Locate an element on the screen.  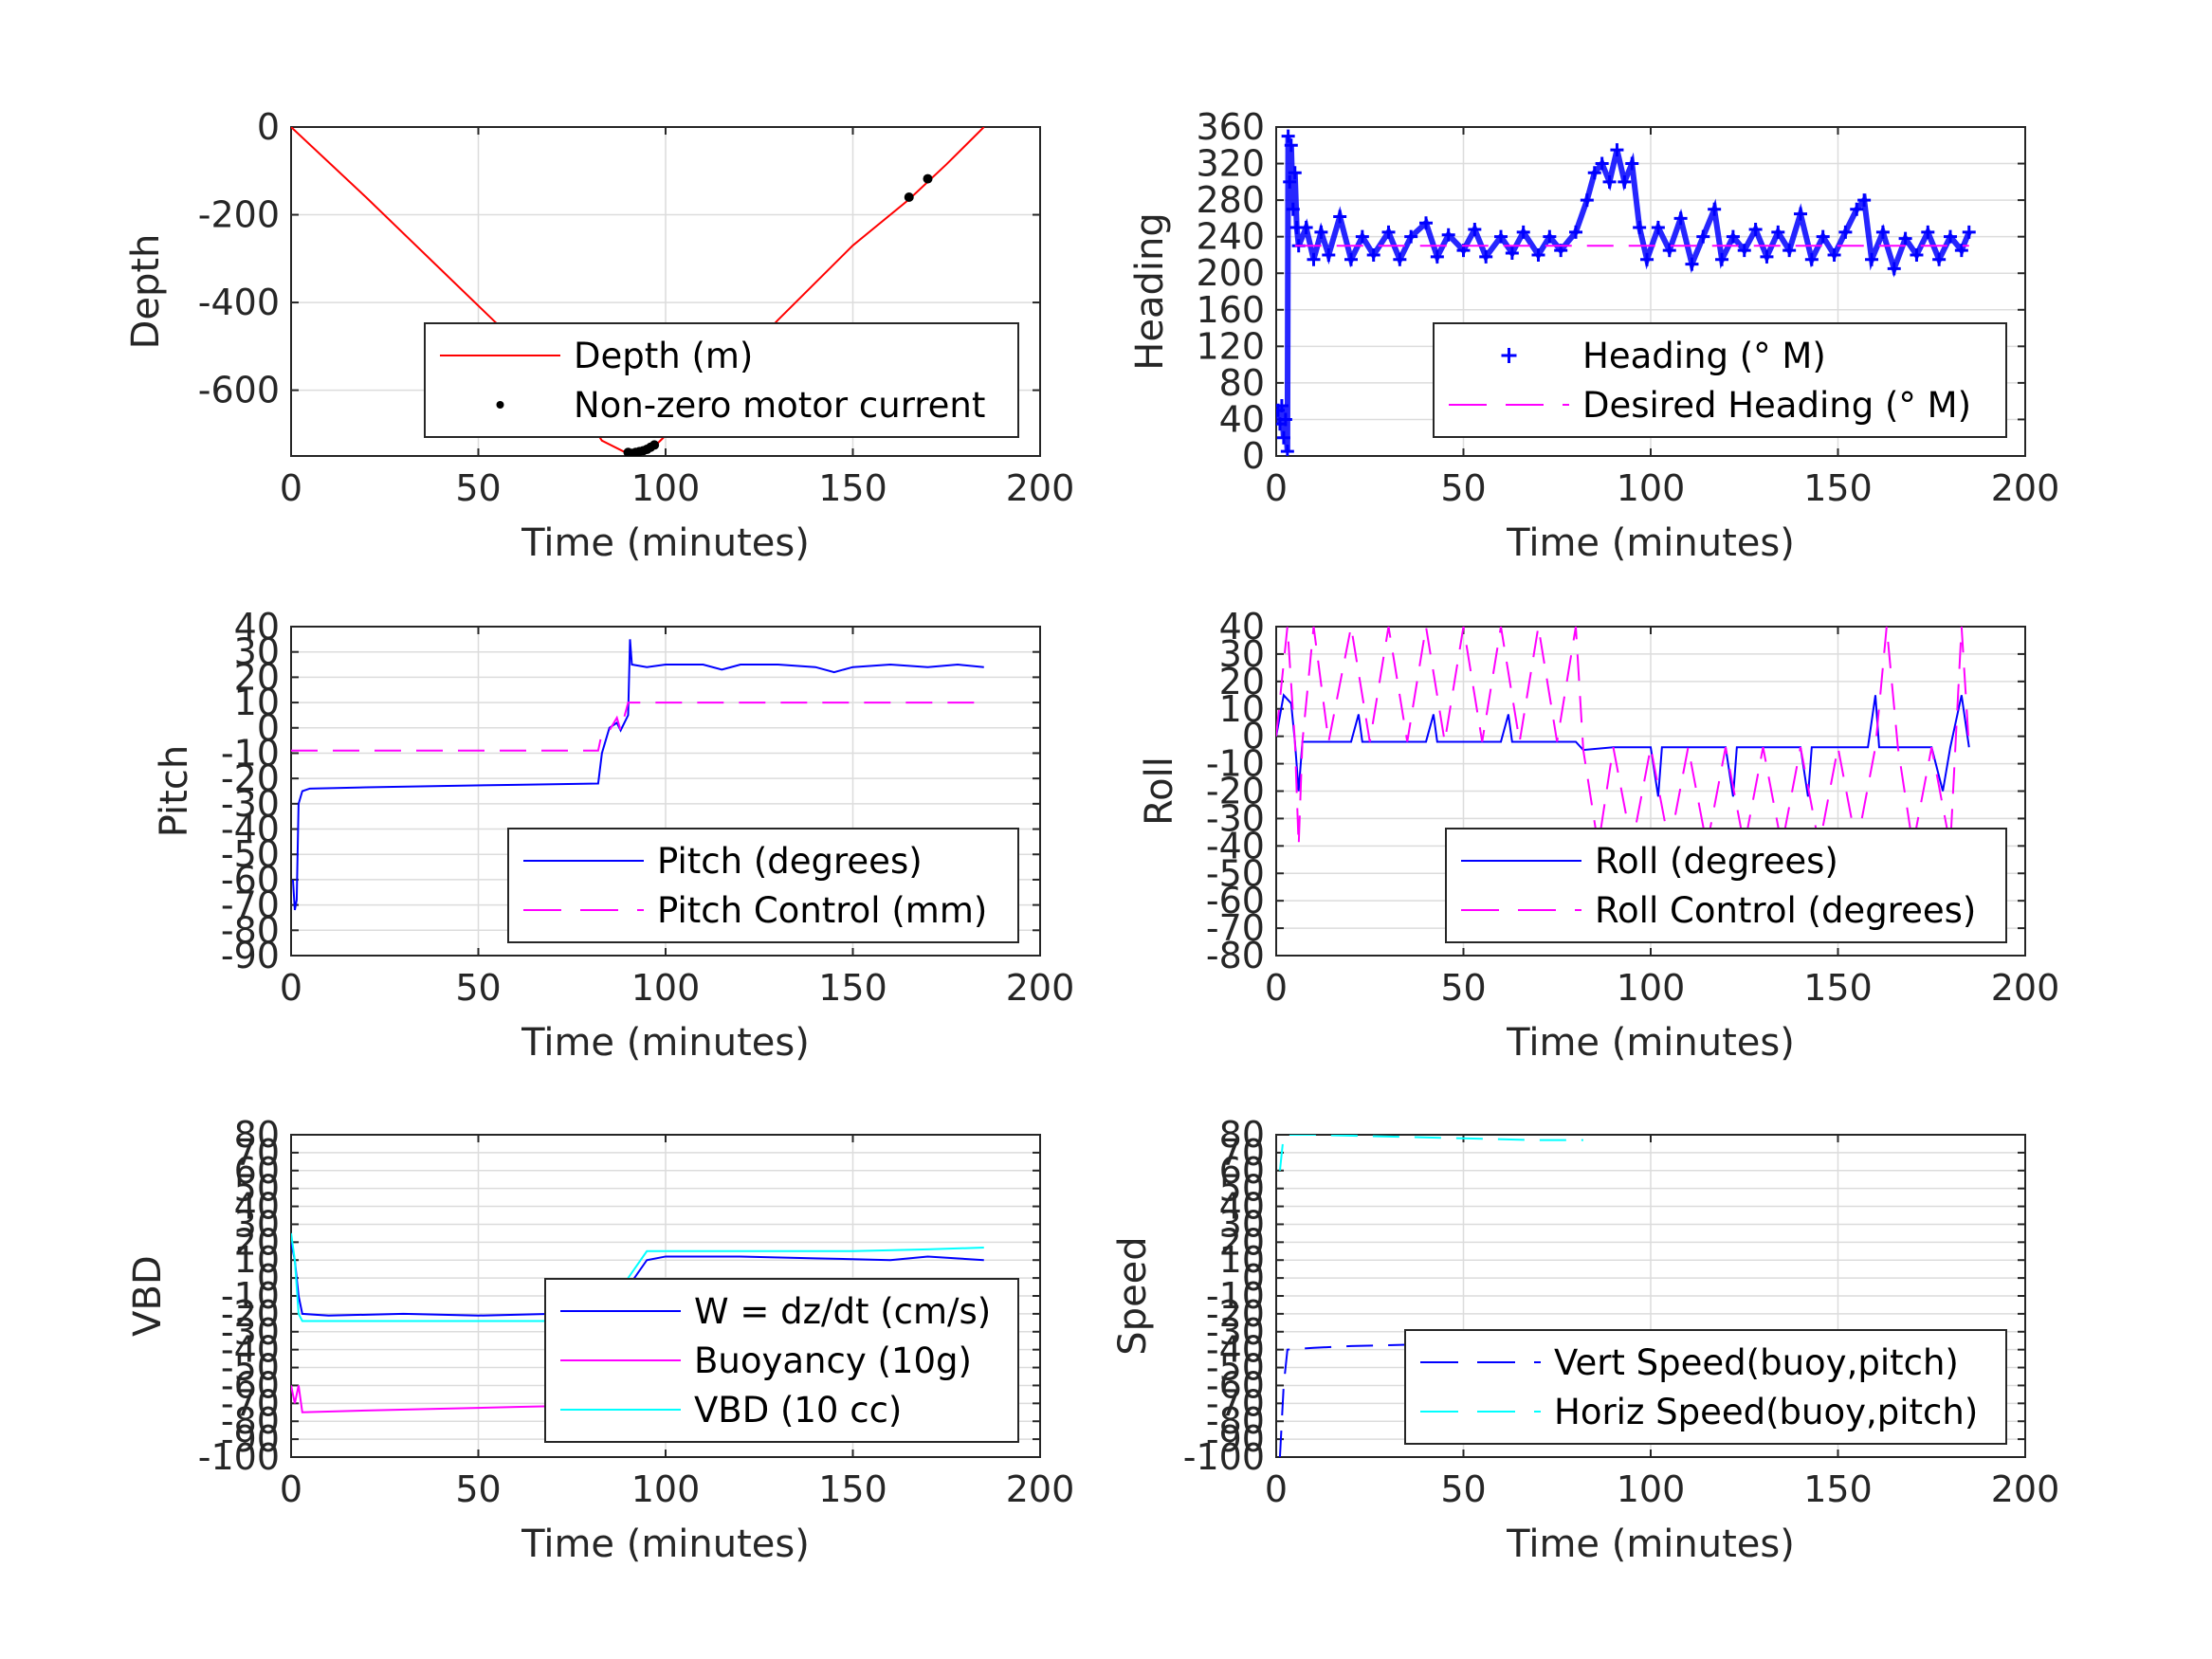
legend-entry-heading-m-label: Heading (° M) is located at coordinates (1704, 356).